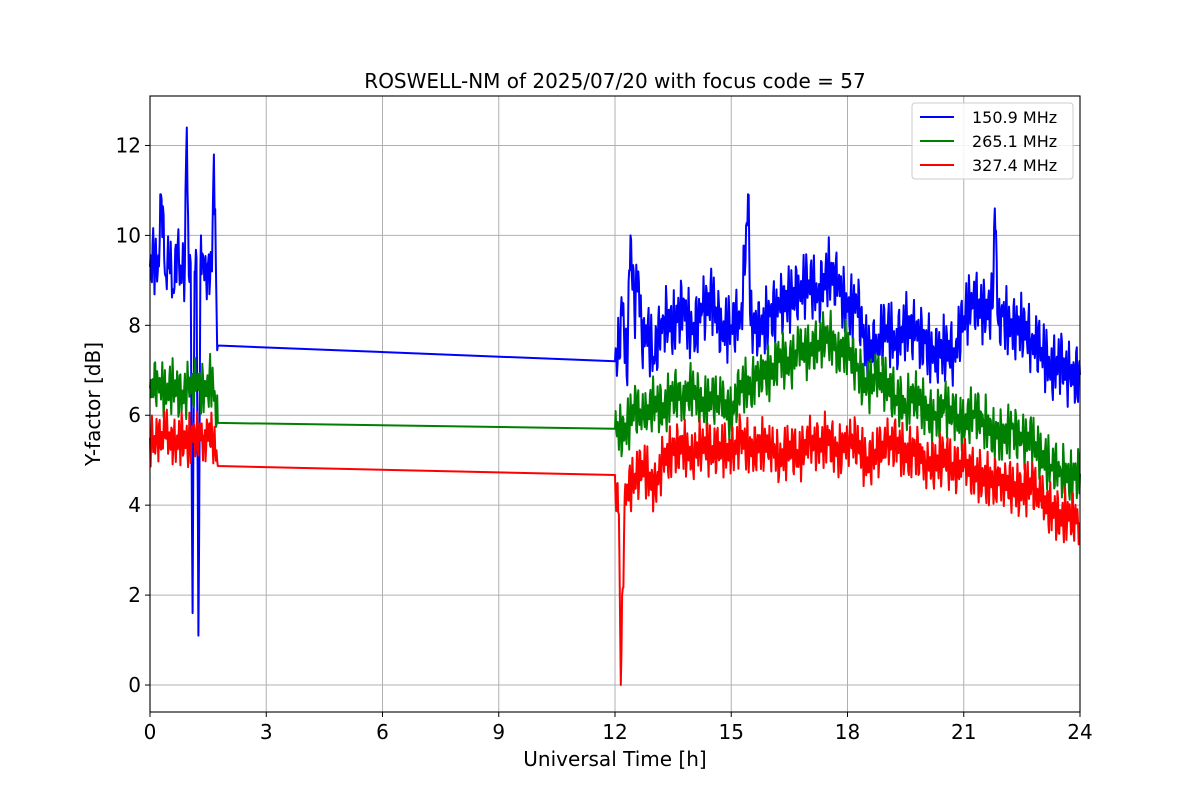 Image resolution: width=1200 pixels, height=800 pixels. Describe the element at coordinates (266, 732) in the screenshot. I see `x-tick-label: 3` at that location.